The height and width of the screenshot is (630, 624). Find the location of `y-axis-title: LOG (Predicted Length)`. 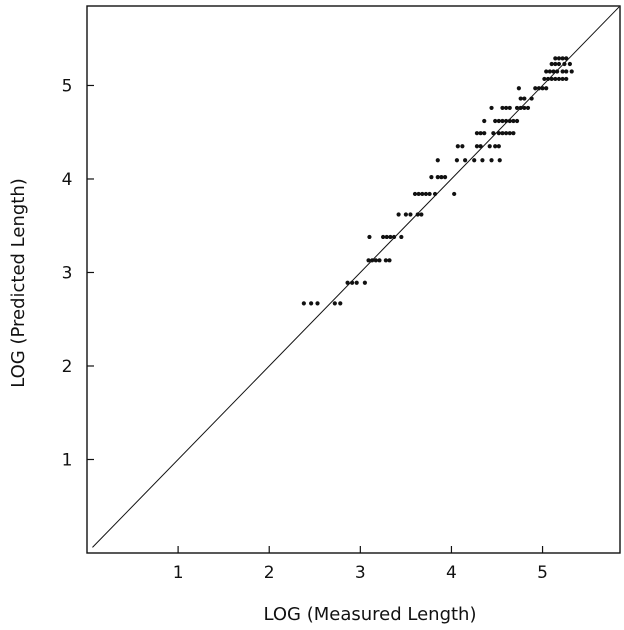

y-axis-title: LOG (Predicted Length) is located at coordinates (18, 283).